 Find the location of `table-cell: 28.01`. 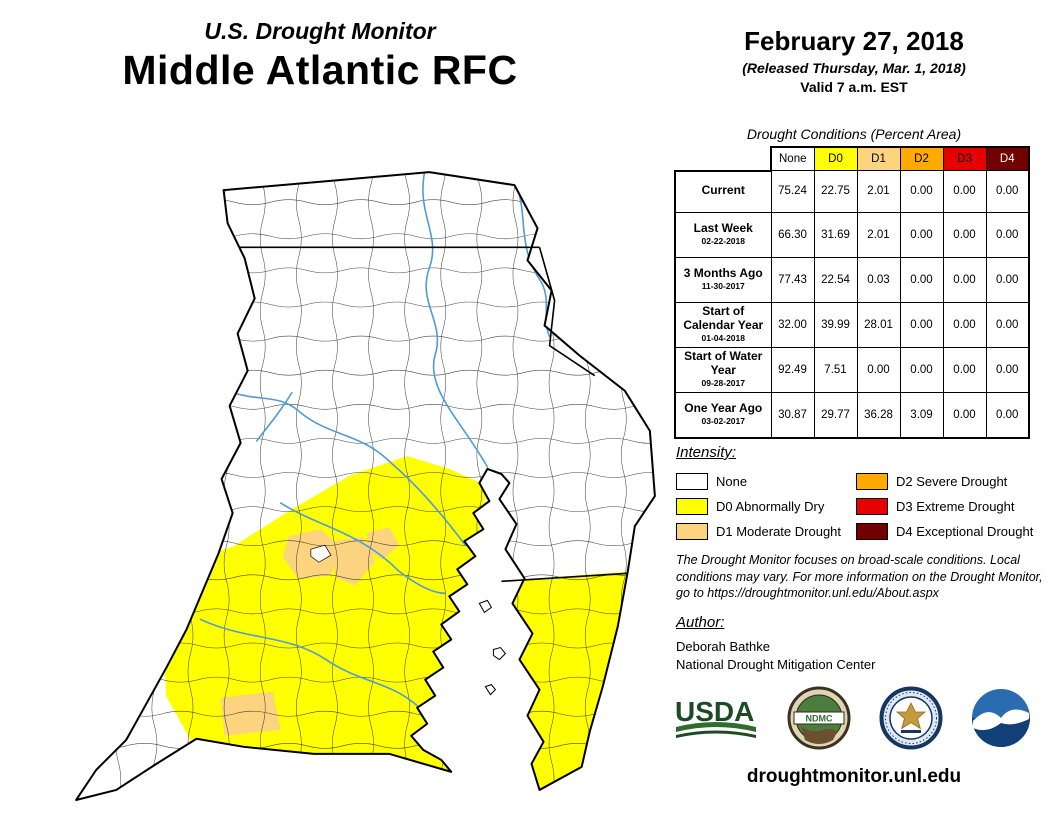

table-cell: 28.01 is located at coordinates (878, 324).